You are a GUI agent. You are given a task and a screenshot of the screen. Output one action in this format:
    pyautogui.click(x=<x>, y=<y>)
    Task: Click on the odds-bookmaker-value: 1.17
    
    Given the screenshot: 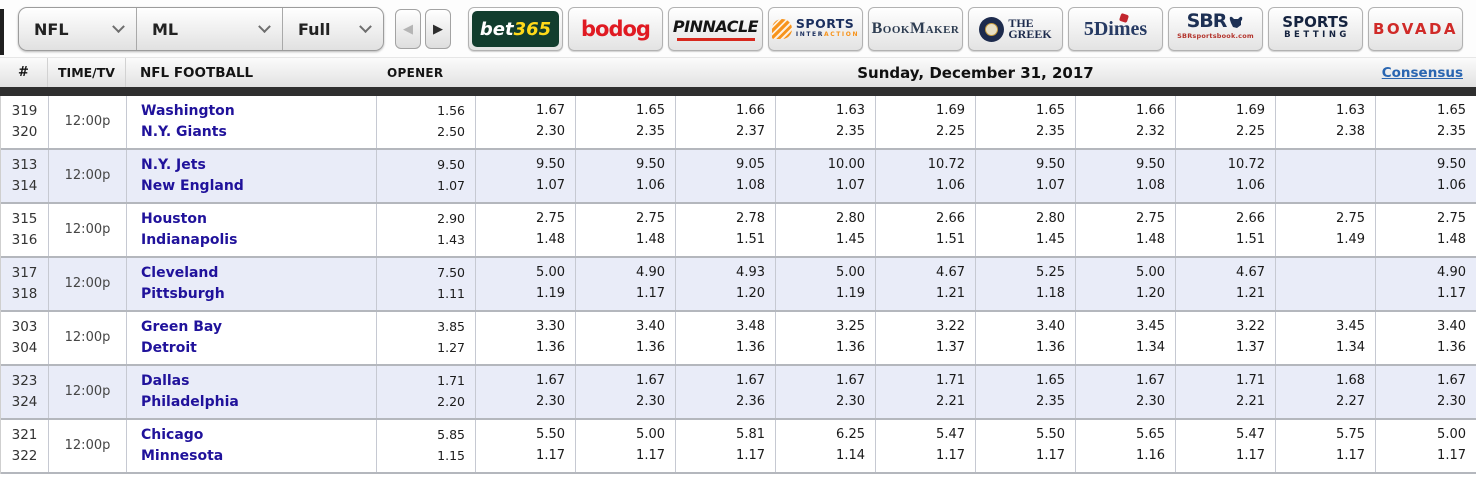 What is the action you would take?
    pyautogui.click(x=950, y=455)
    